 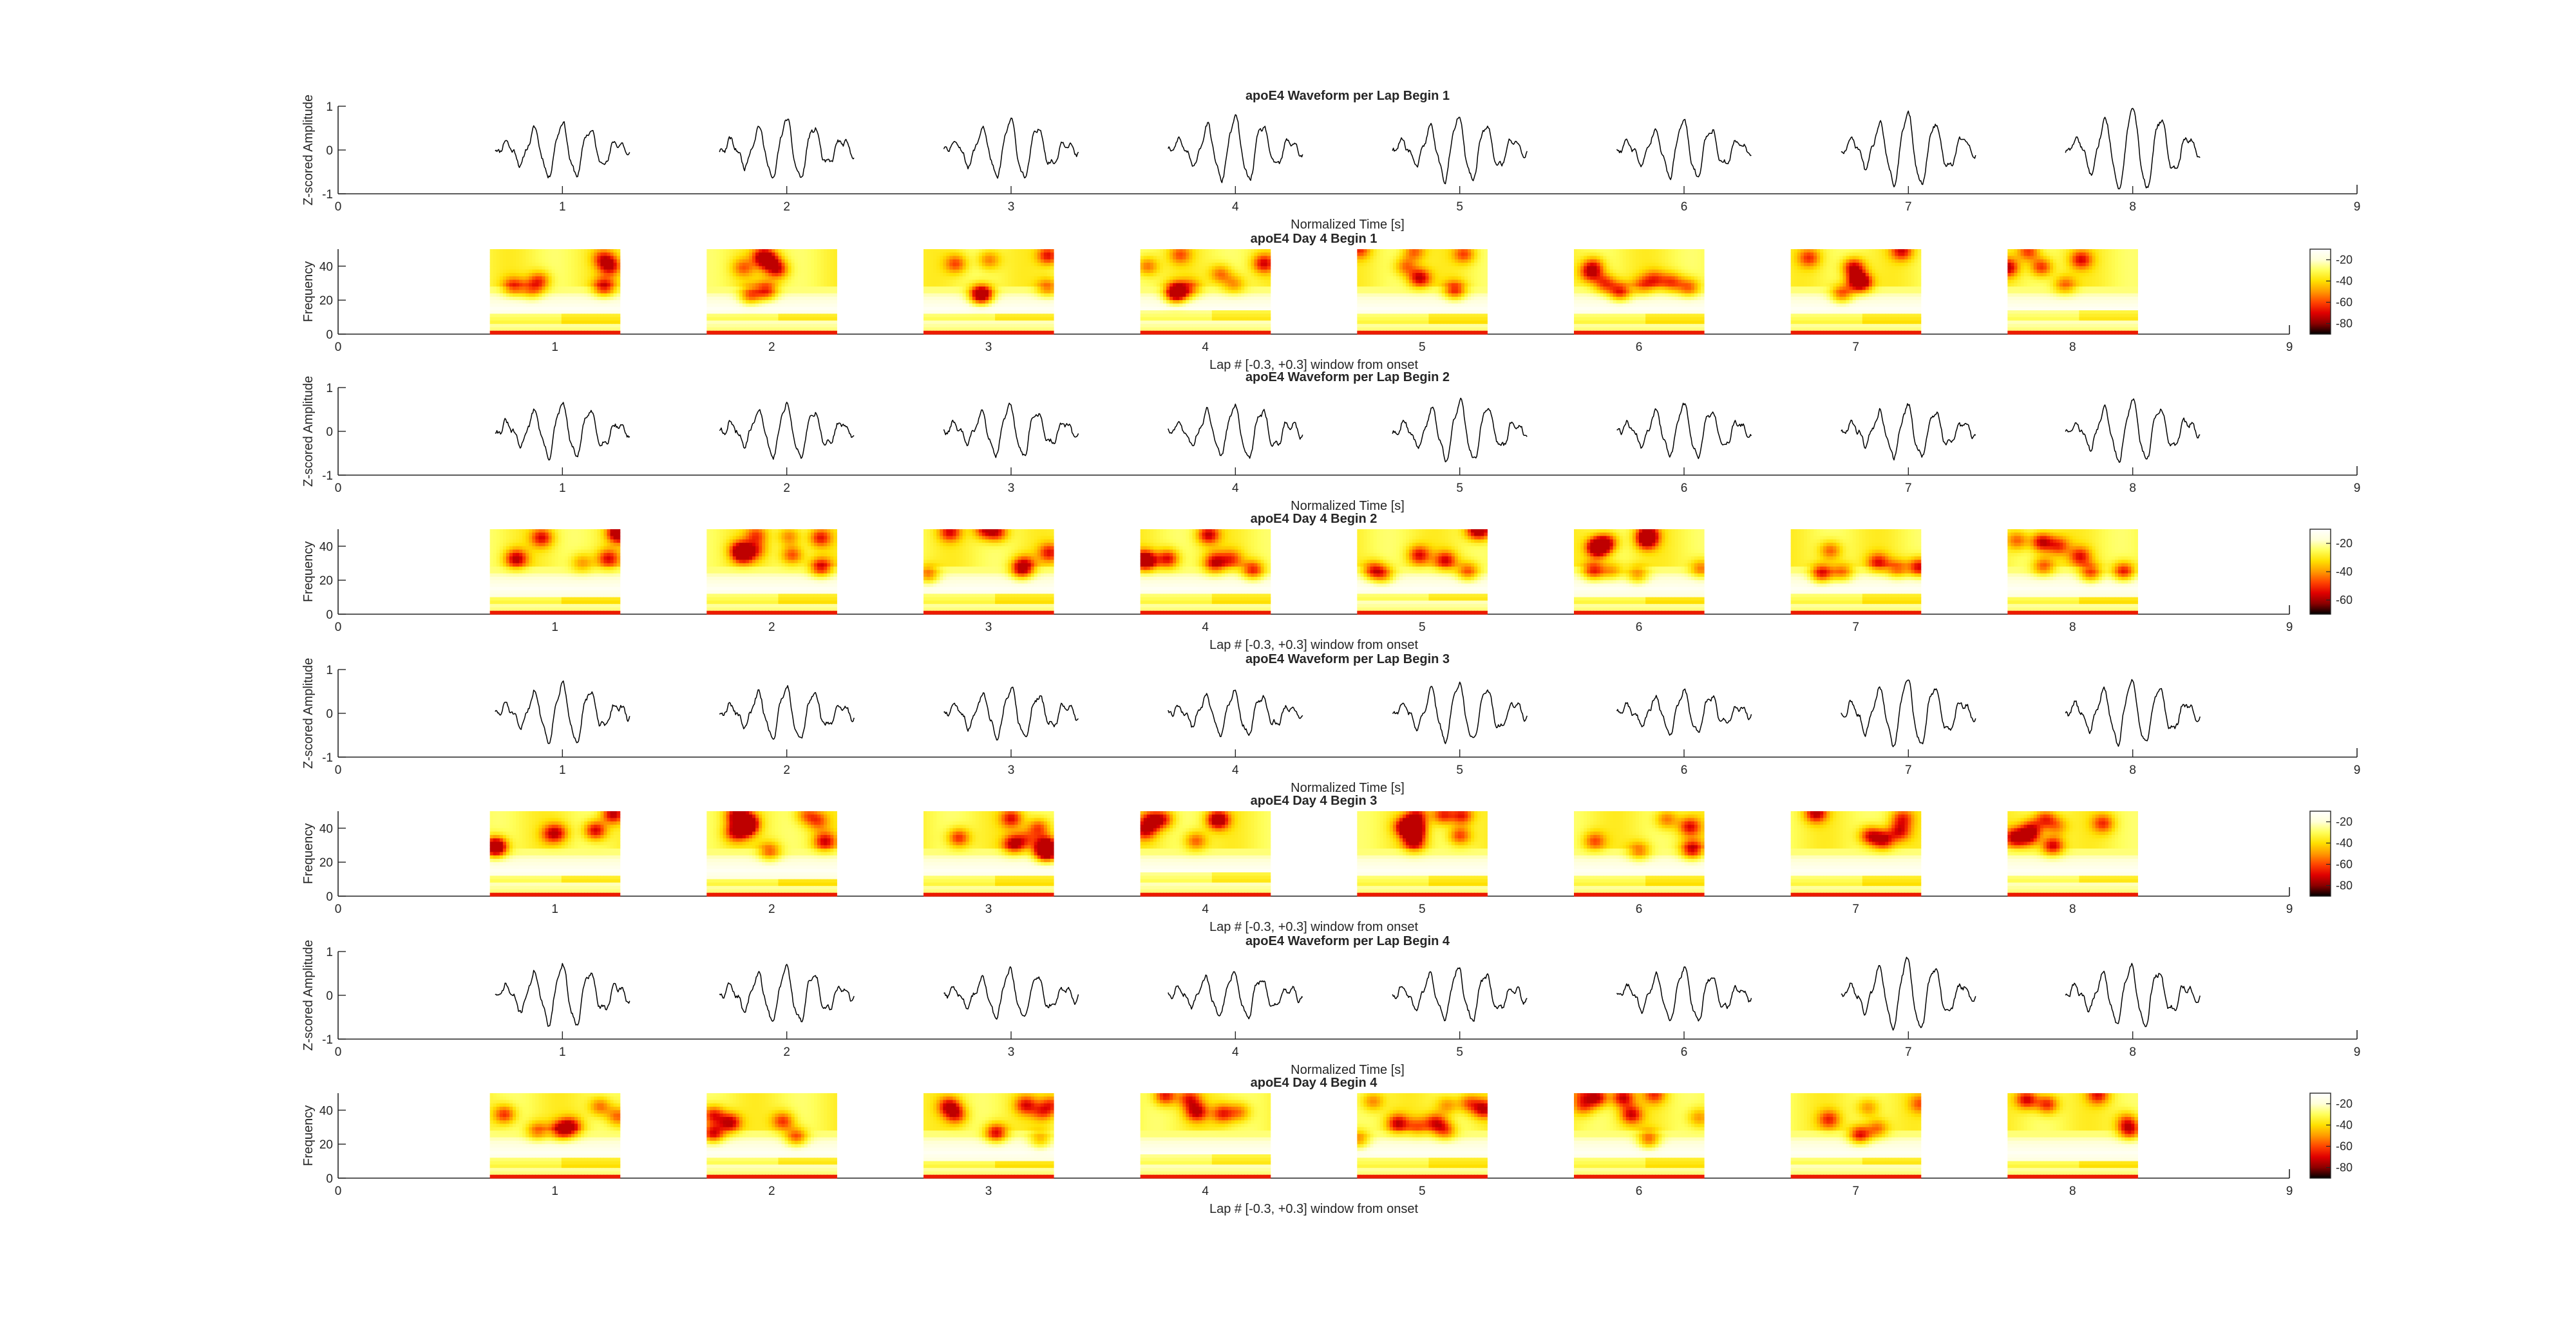 I want to click on colorbar-tick-label: -40, so click(x=2344, y=572).